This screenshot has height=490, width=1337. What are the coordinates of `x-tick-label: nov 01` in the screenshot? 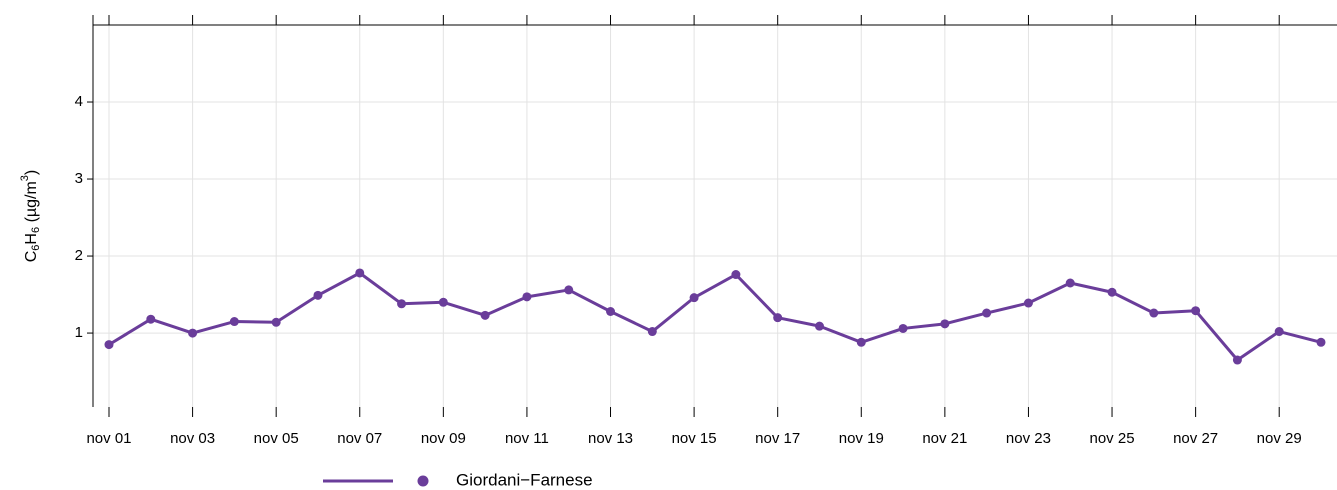 It's located at (108, 438).